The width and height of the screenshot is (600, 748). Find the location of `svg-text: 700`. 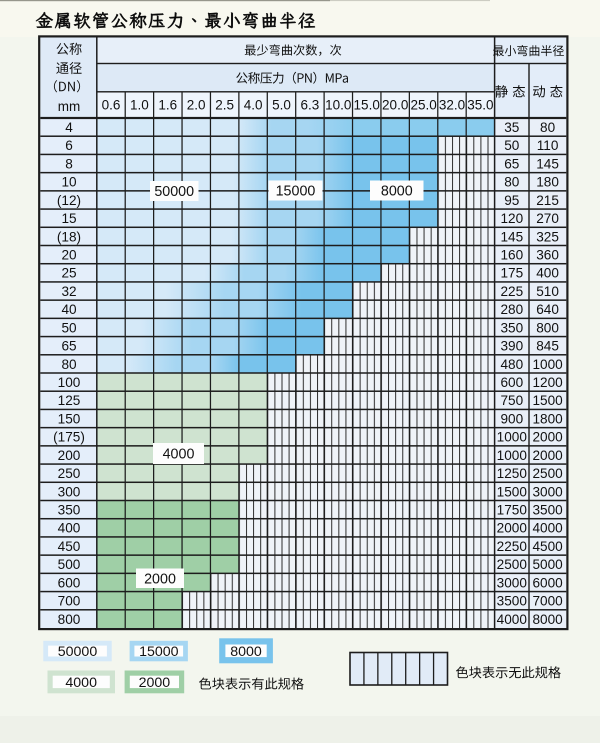

svg-text: 700 is located at coordinates (69, 601).